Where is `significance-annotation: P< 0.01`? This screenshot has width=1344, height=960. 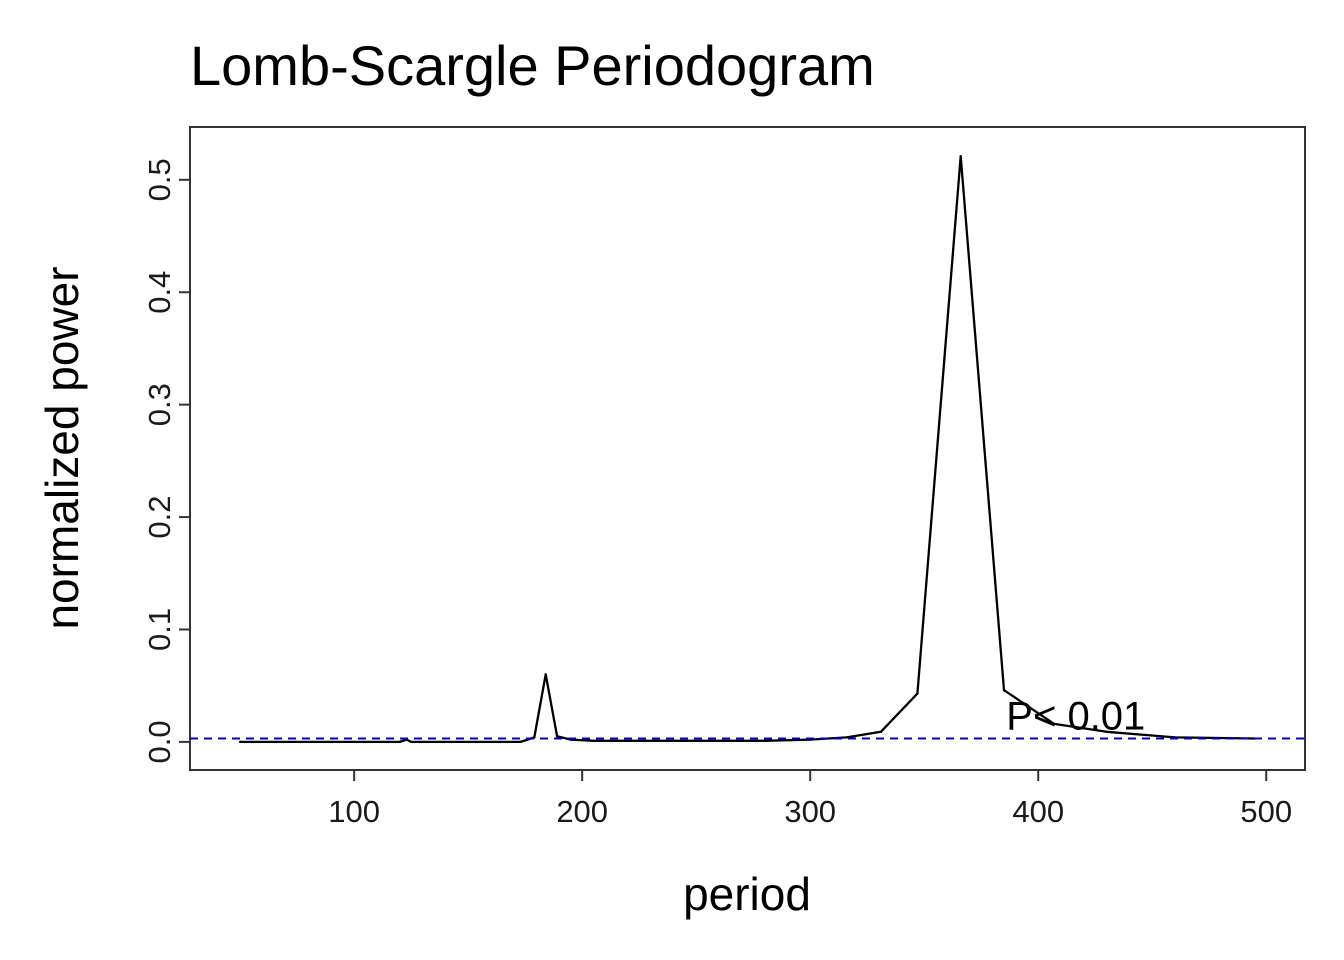
significance-annotation: P< 0.01 is located at coordinates (1075, 717).